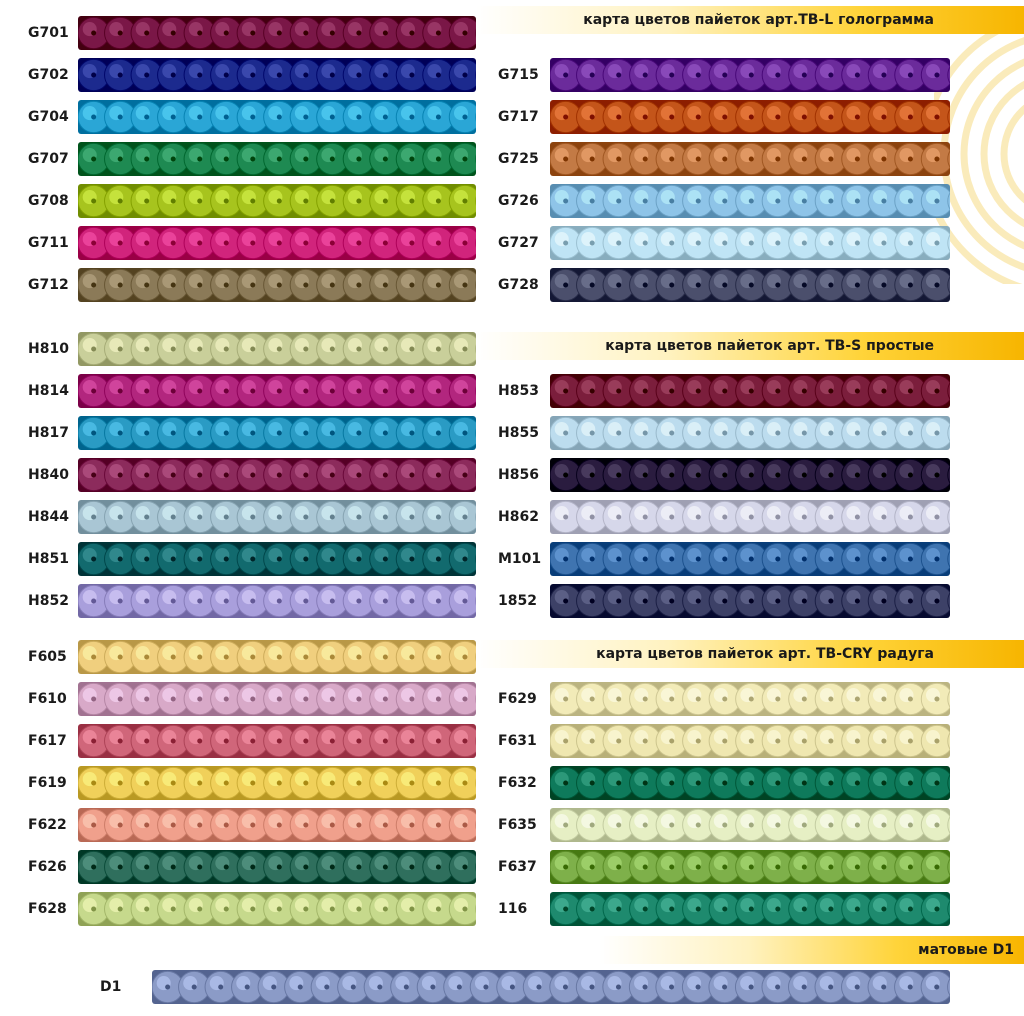 Image resolution: width=1024 pixels, height=1016 pixels. What do you see at coordinates (277, 867) in the screenshot?
I see `swatch-f626-sequin-strip` at bounding box center [277, 867].